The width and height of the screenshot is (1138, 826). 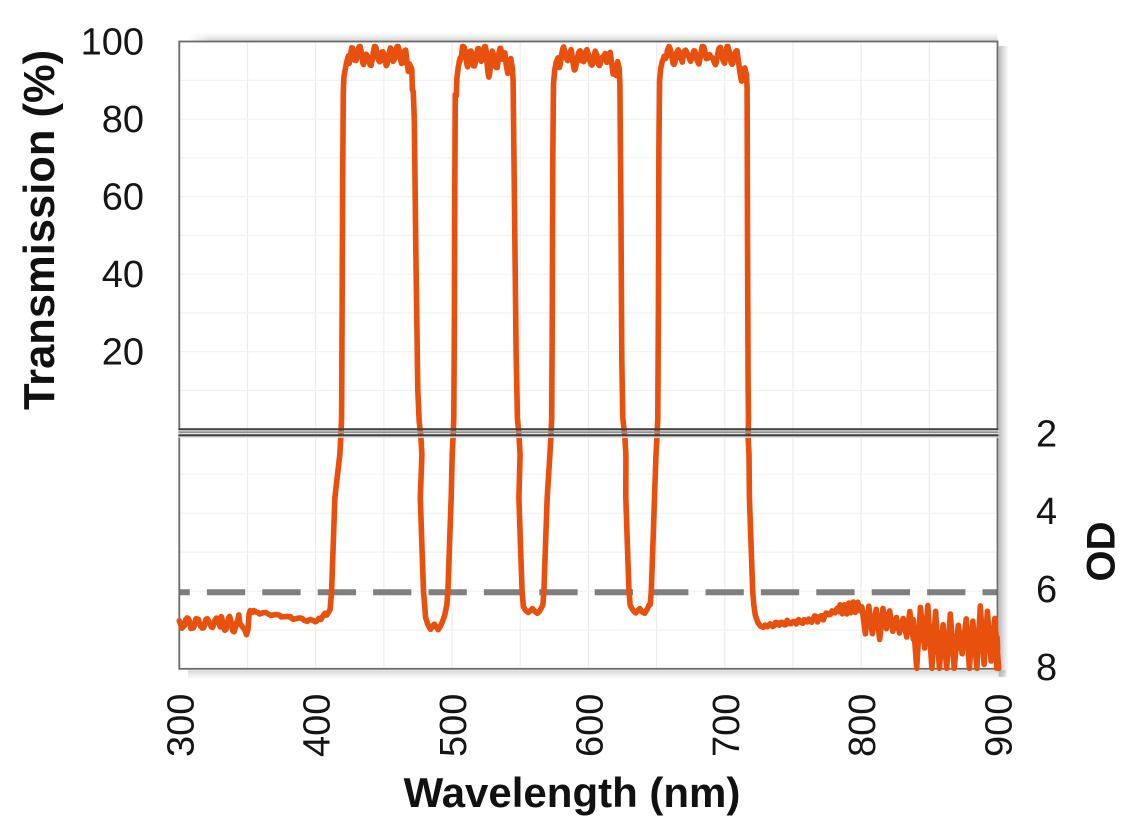 I want to click on svg-text: 800, so click(x=863, y=725).